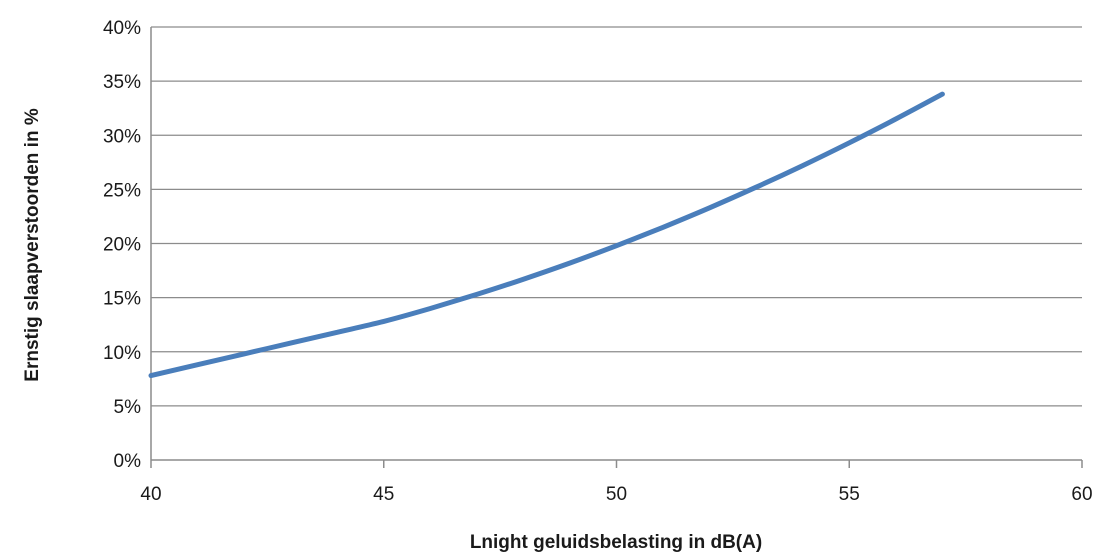 This screenshot has height=555, width=1098. Describe the element at coordinates (616, 464) in the screenshot. I see `x-tick-marks` at that location.